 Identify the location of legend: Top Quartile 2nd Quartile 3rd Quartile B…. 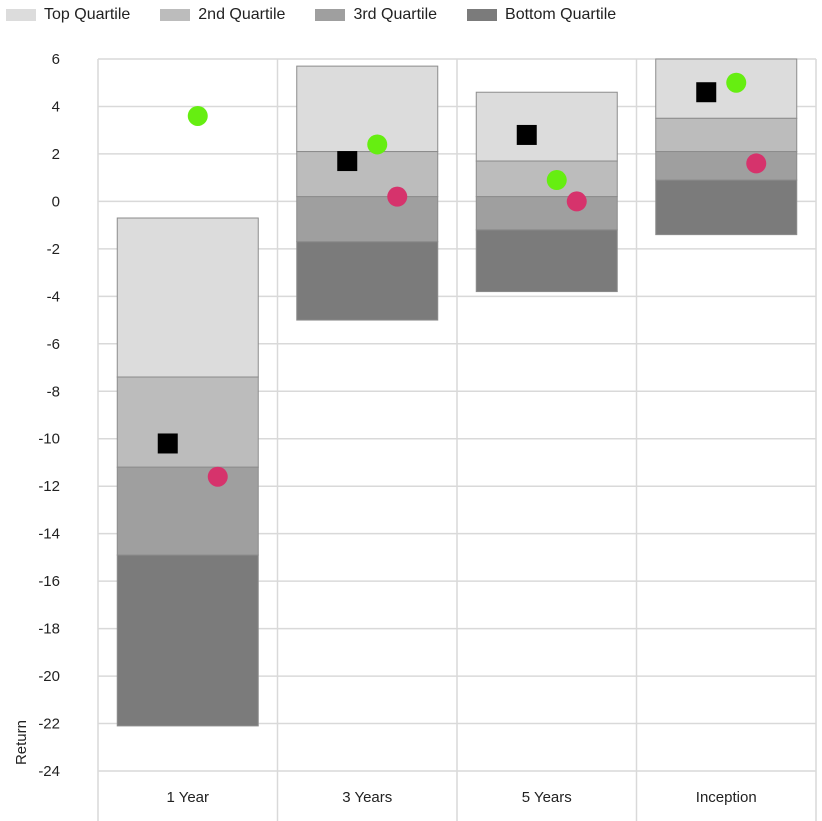
(326, 15).